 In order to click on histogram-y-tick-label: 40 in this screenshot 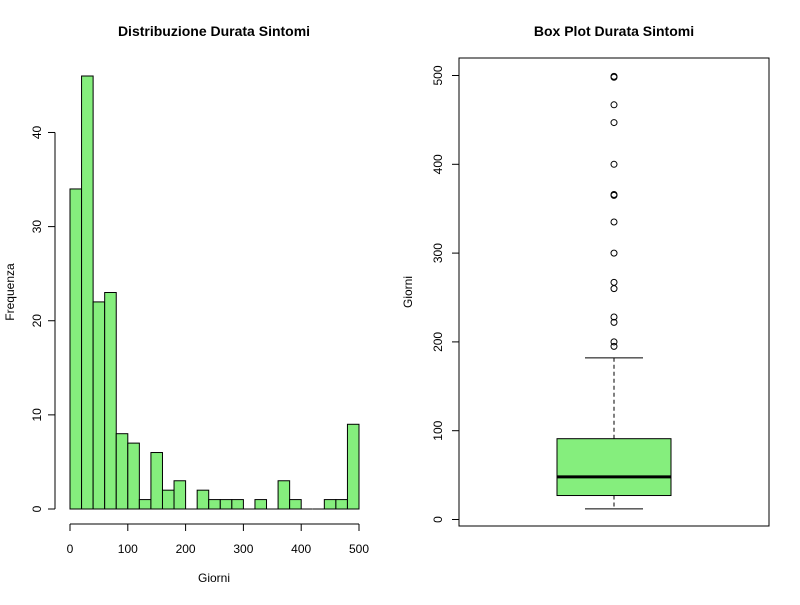, I will do `click(37, 132)`.